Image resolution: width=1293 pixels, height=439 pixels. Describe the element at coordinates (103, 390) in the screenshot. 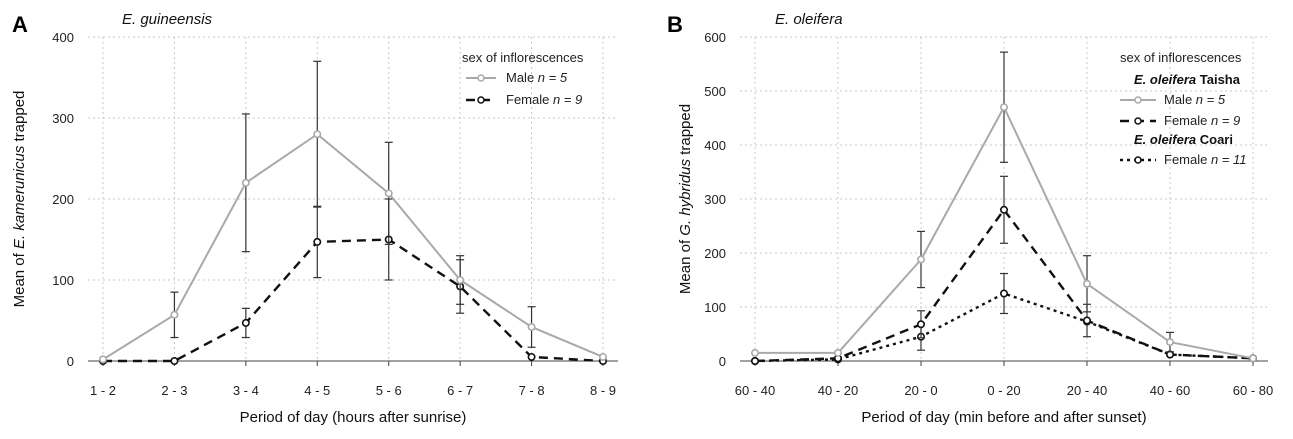

I see `x-tick-label: 1 - 2` at that location.